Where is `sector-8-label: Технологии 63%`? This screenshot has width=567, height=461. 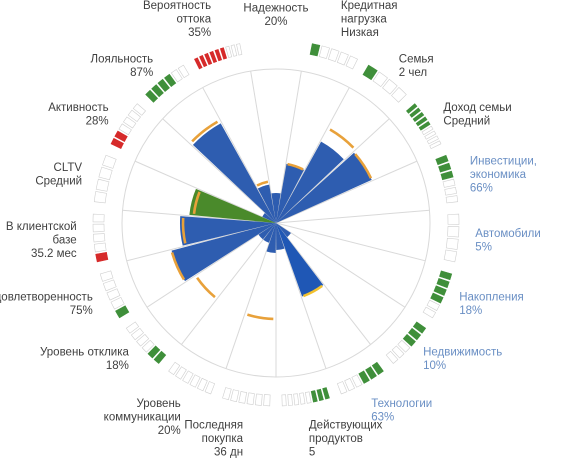 sector-8-label: Технологии 63% is located at coordinates (401, 411).